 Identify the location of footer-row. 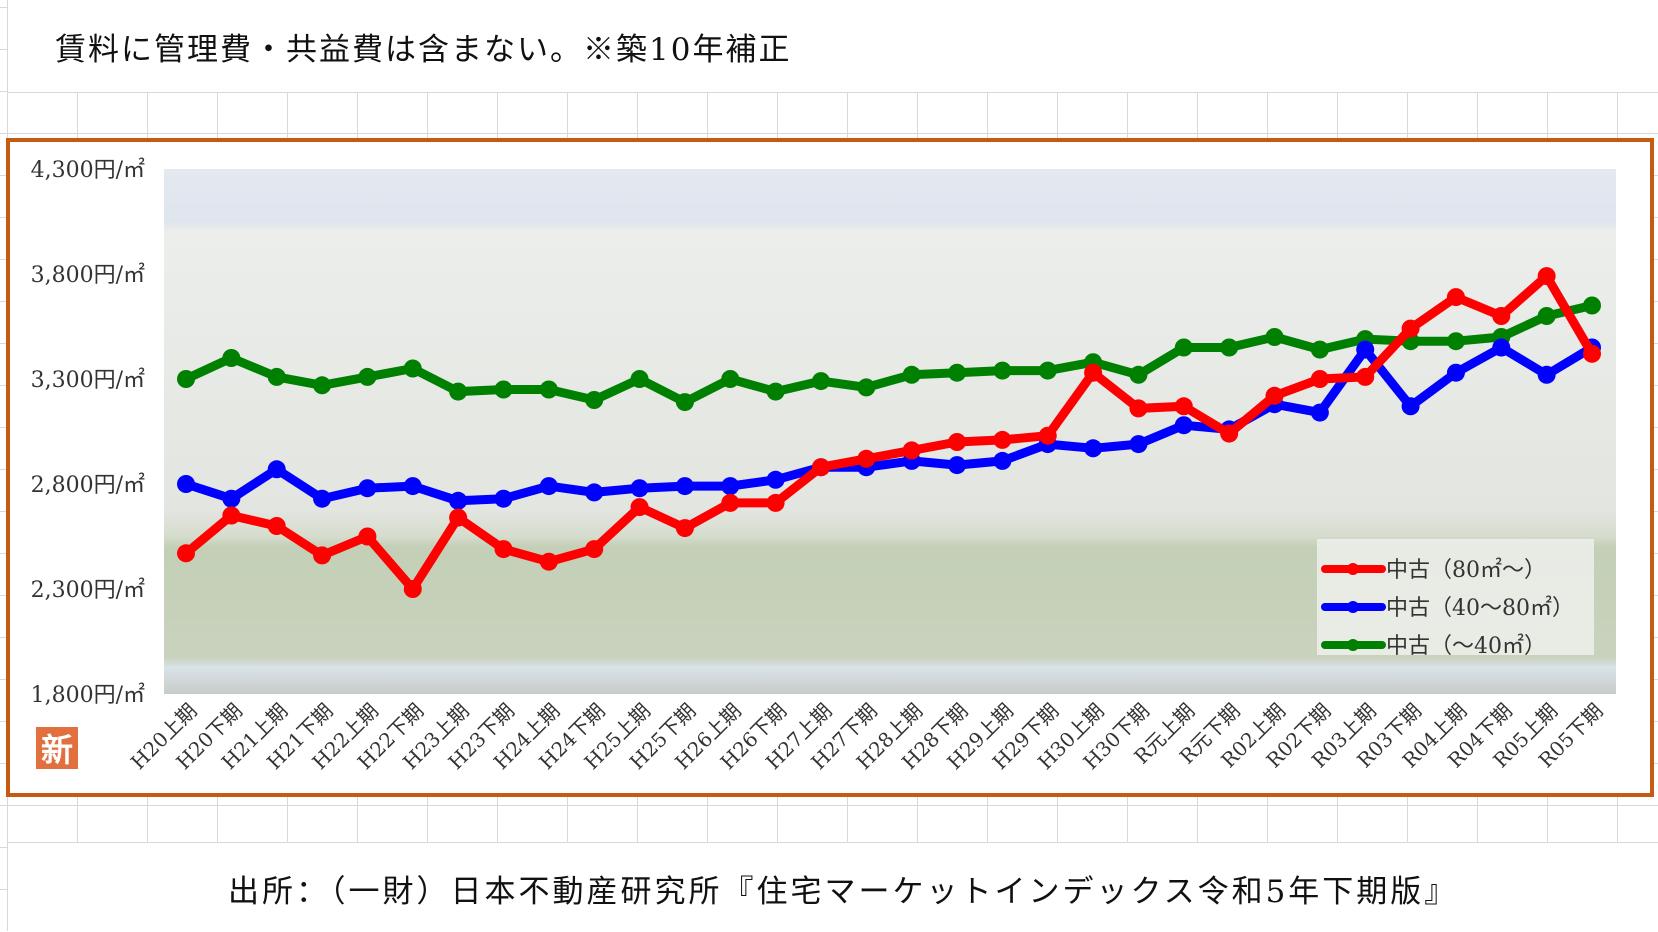
(833, 887).